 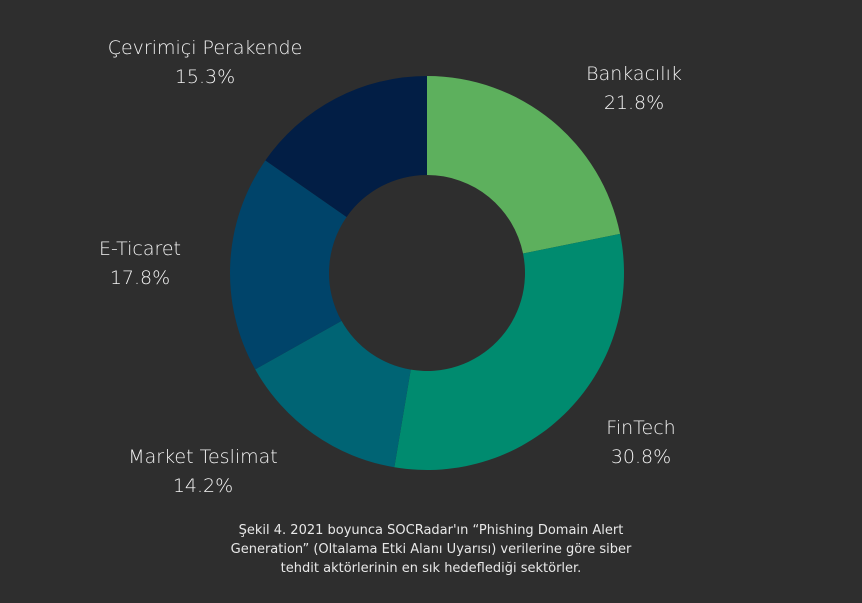 I want to click on slice-value-label: 21.8%, so click(x=634, y=103).